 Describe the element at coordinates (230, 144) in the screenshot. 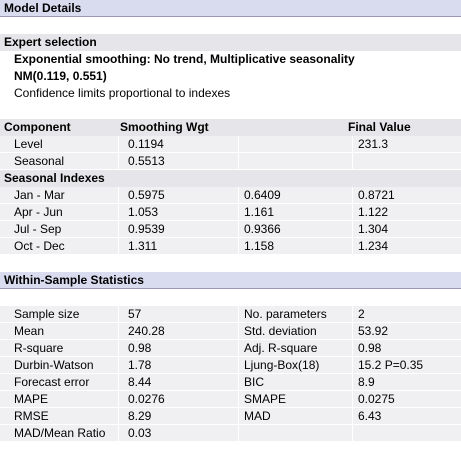

I see `row: Level 0.1194 231.3` at that location.